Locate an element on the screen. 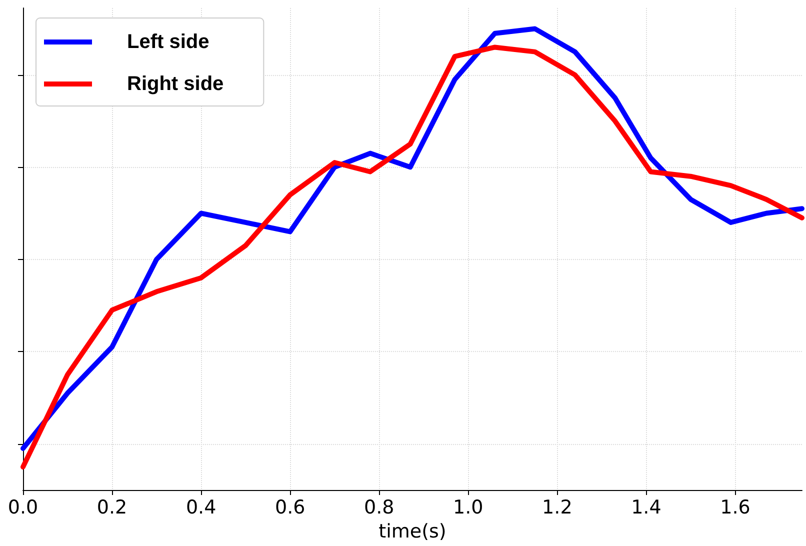 The height and width of the screenshot is (546, 806). x-tick-label: 0.2 is located at coordinates (112, 507).